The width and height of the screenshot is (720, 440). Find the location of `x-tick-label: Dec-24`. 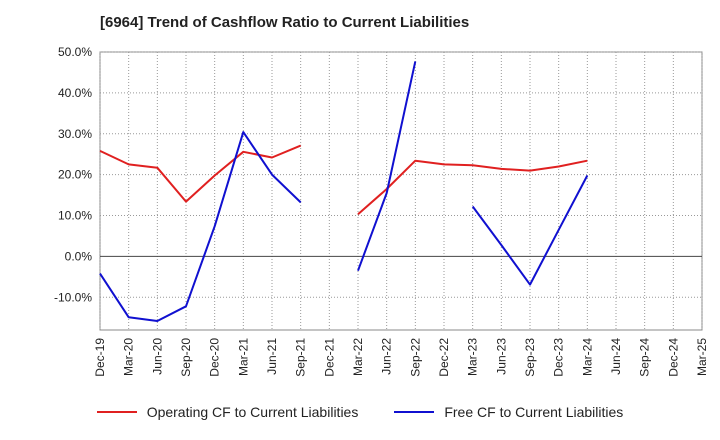

x-tick-label: Dec-24 is located at coordinates (673, 357).